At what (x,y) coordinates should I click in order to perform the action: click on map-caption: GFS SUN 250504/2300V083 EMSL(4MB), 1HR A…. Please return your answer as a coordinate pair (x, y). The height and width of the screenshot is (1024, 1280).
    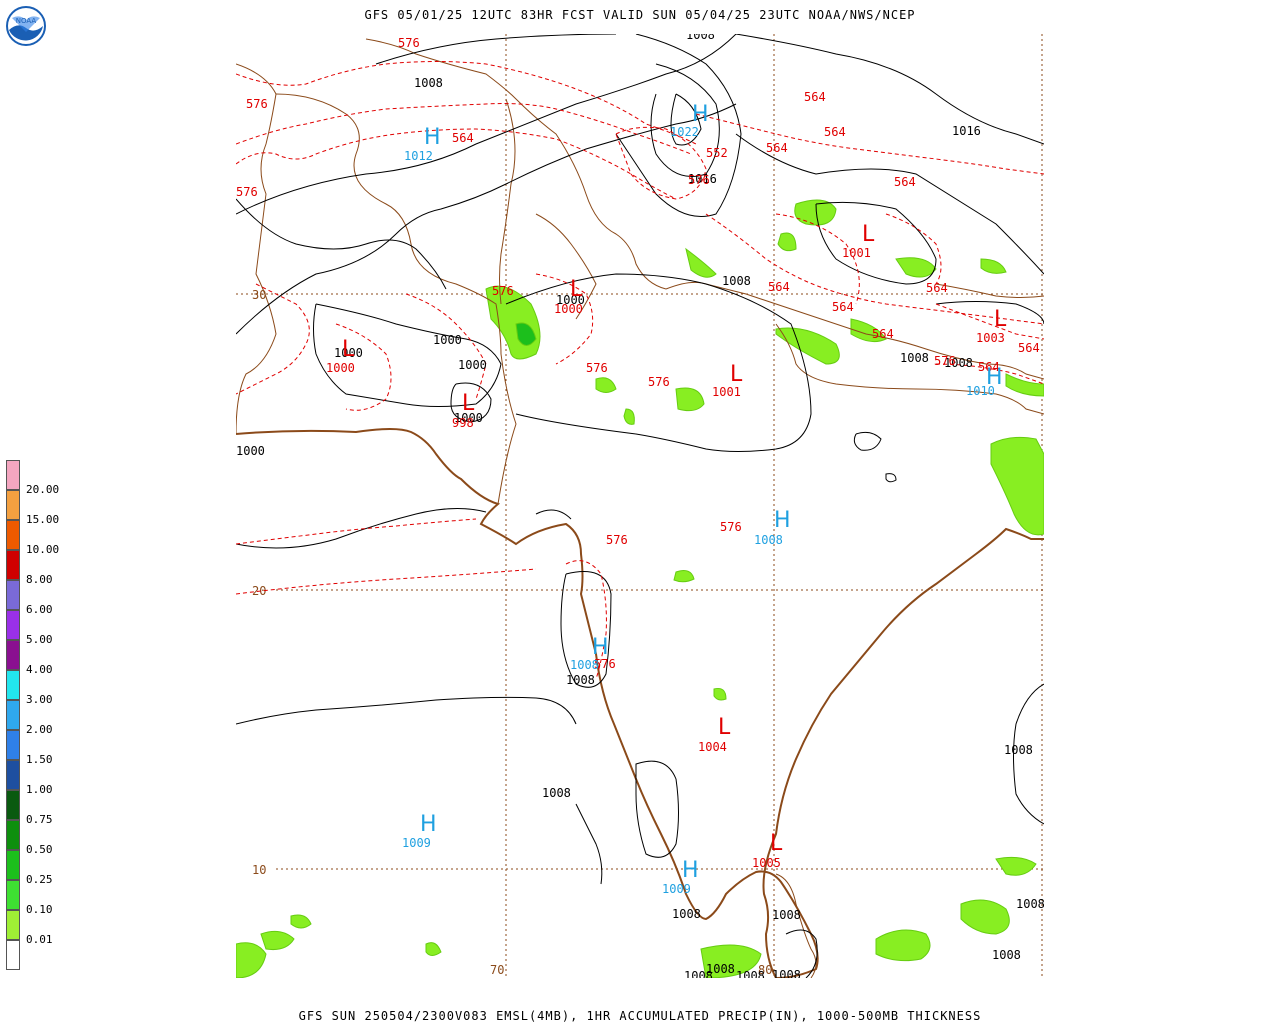
    Looking at the image, I should click on (640, 1016).